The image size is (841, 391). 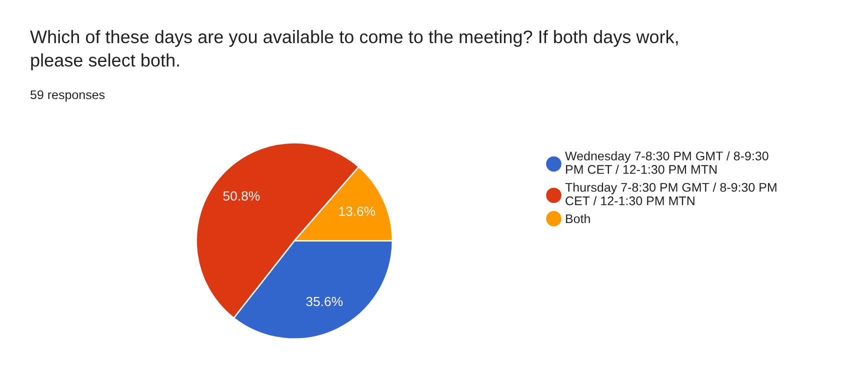 I want to click on data-label: 35.6%, so click(x=324, y=301).